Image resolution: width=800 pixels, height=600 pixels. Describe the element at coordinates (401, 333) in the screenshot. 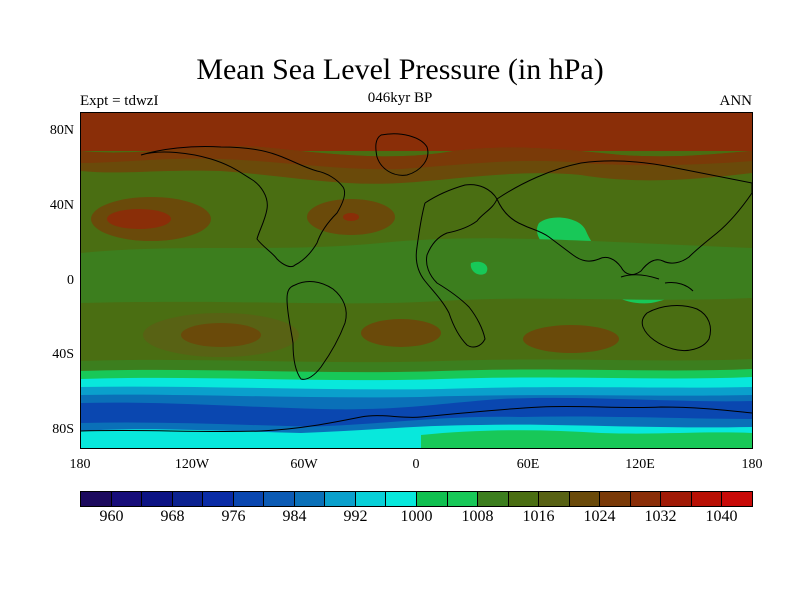

I see `s-atlantic-high` at that location.